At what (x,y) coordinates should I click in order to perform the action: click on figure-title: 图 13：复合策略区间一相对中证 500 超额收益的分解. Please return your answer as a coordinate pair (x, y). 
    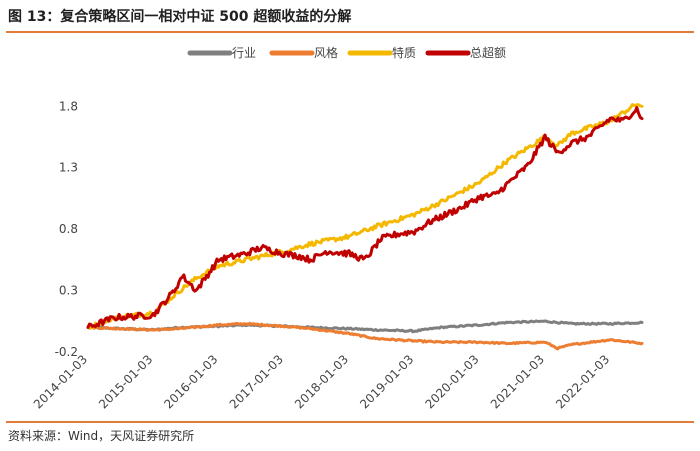
    Looking at the image, I should click on (180, 17).